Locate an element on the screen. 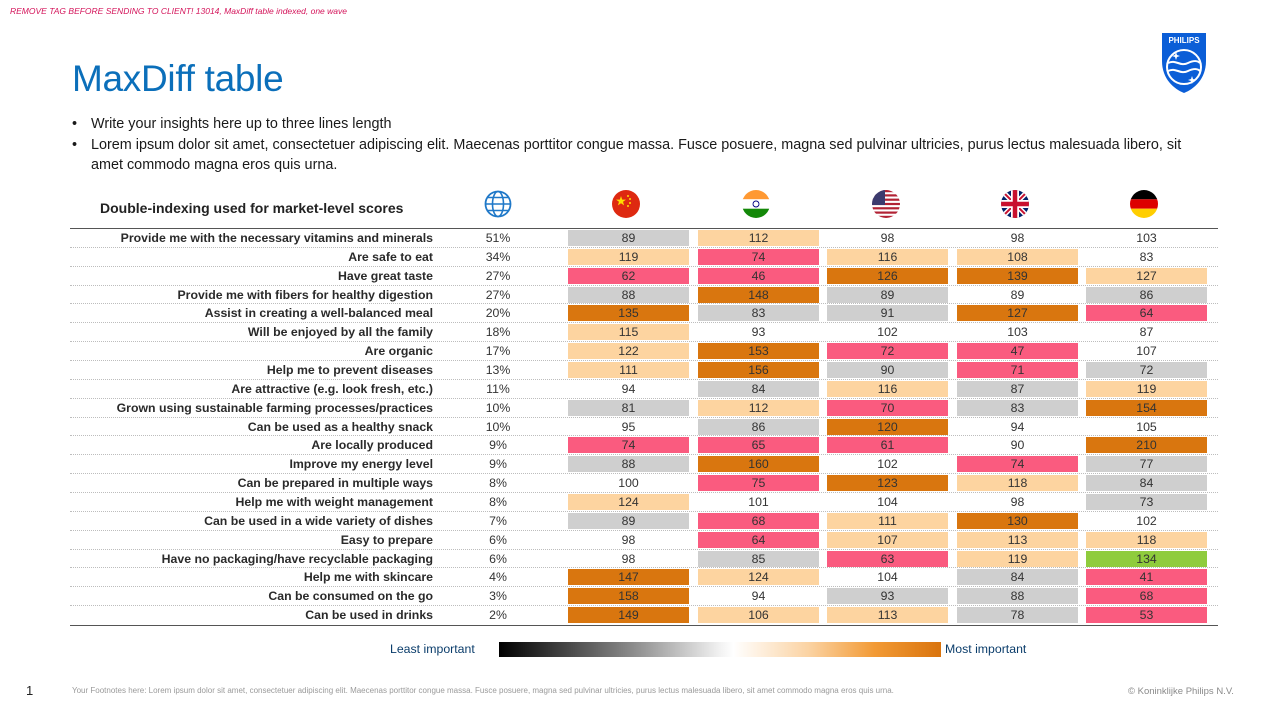 The width and height of the screenshot is (1280, 720). usa-flag-icon is located at coordinates (886, 204).